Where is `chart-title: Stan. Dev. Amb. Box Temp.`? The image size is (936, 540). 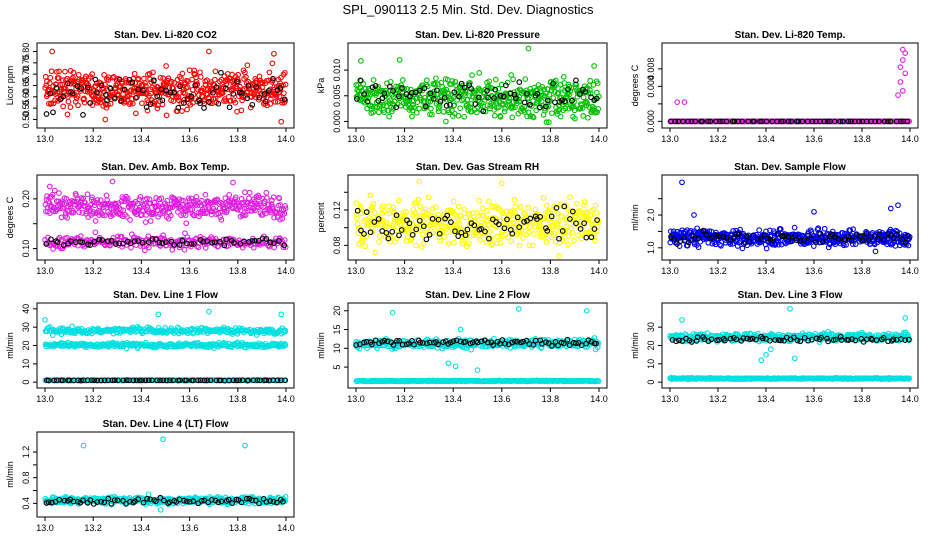
chart-title: Stan. Dev. Amb. Box Temp. is located at coordinates (165, 167).